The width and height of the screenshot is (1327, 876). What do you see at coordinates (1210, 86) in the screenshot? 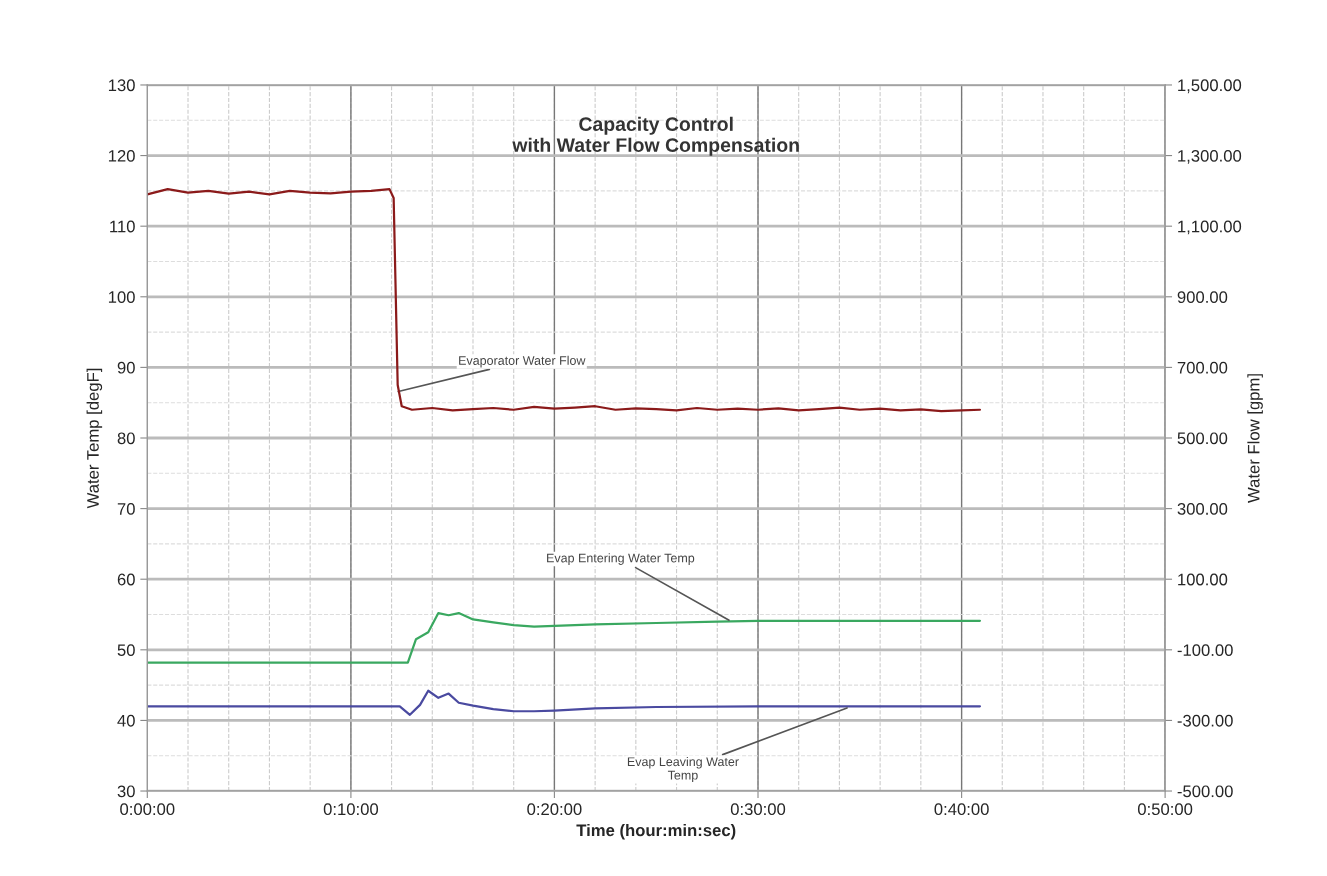
I see `y2-tick-label: 1,500.00` at bounding box center [1210, 86].